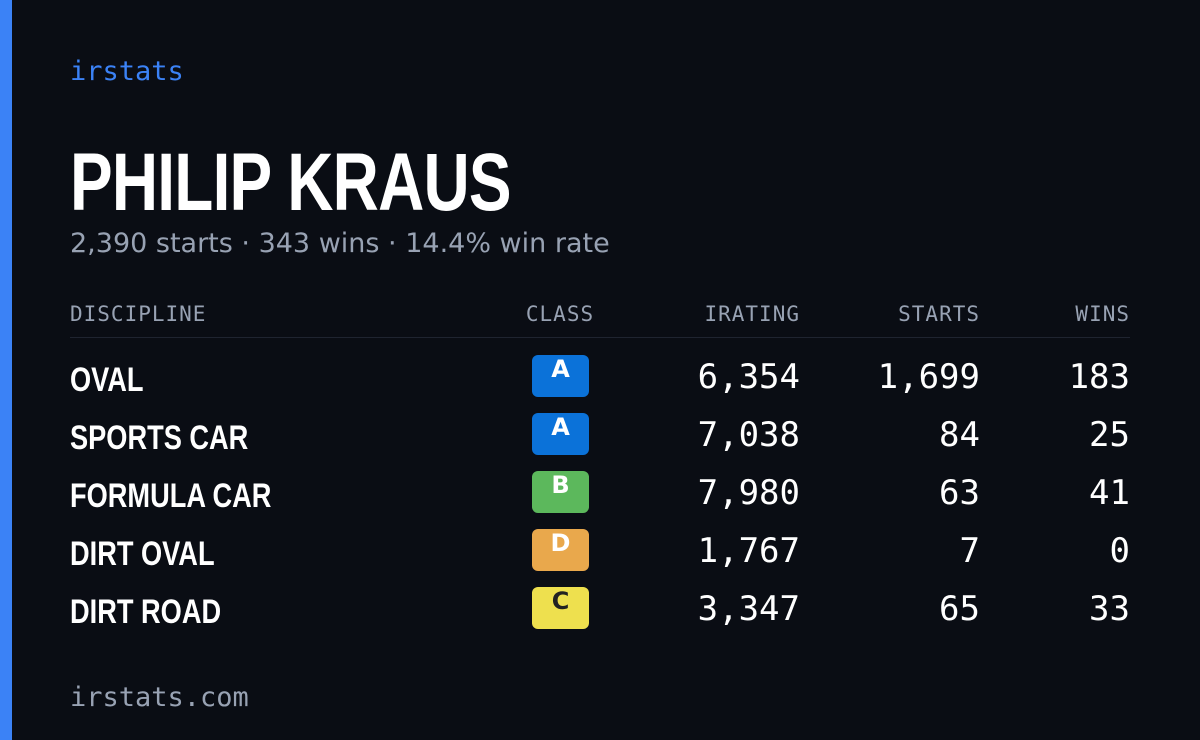  I want to click on irating: 1,767, so click(748, 551).